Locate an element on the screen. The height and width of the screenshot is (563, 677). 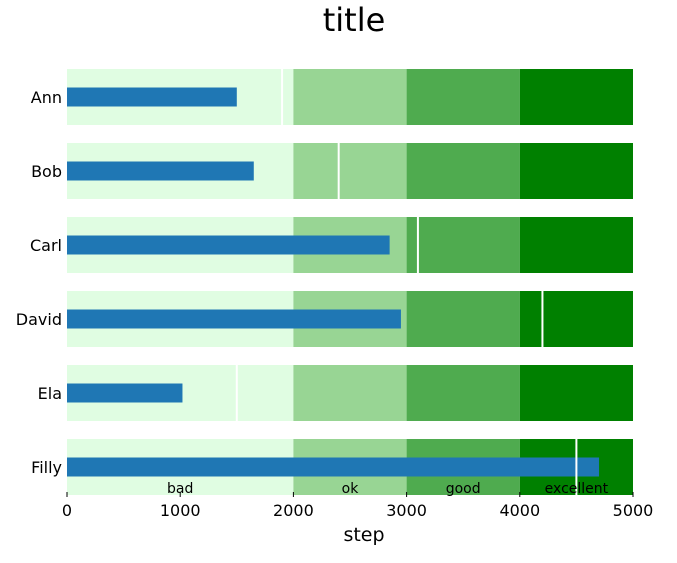
range-label-bad: bad is located at coordinates (180, 489).